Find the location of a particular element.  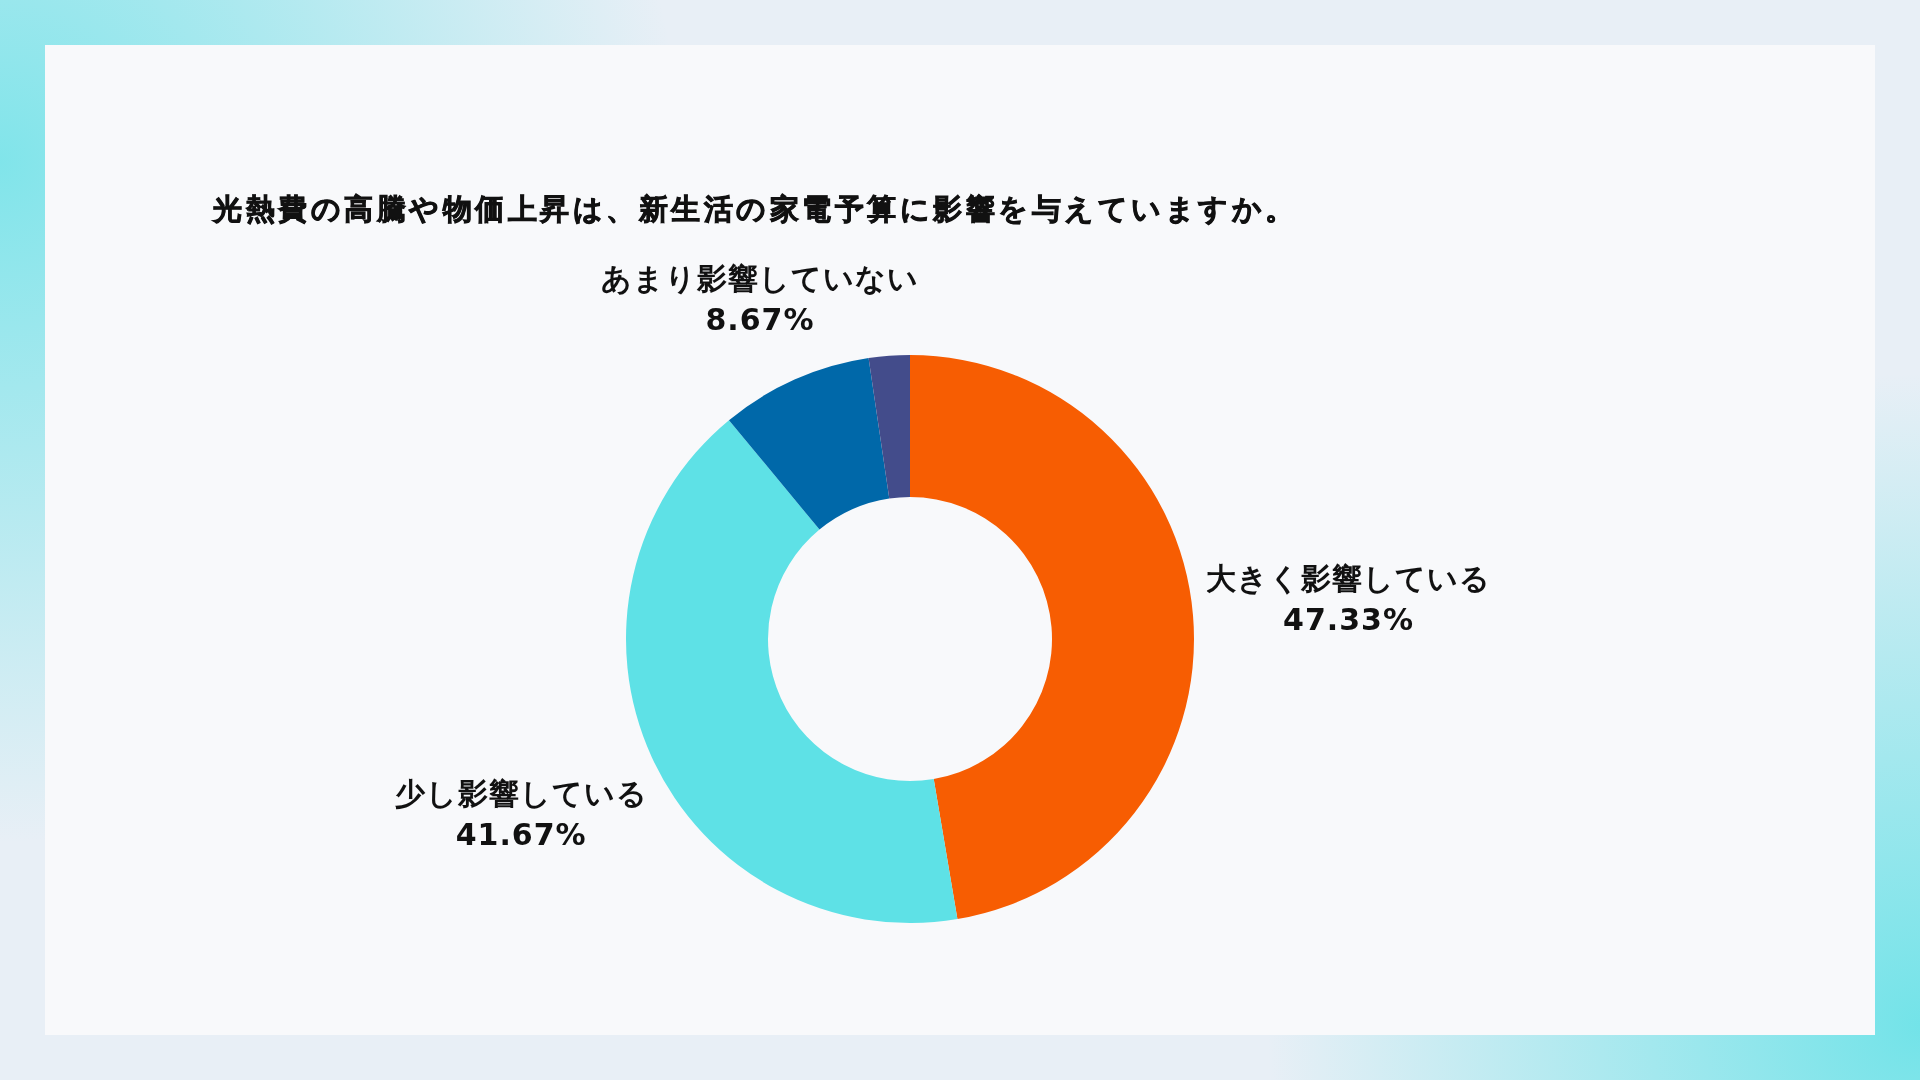

data-label: 41.67% is located at coordinates (521, 835).